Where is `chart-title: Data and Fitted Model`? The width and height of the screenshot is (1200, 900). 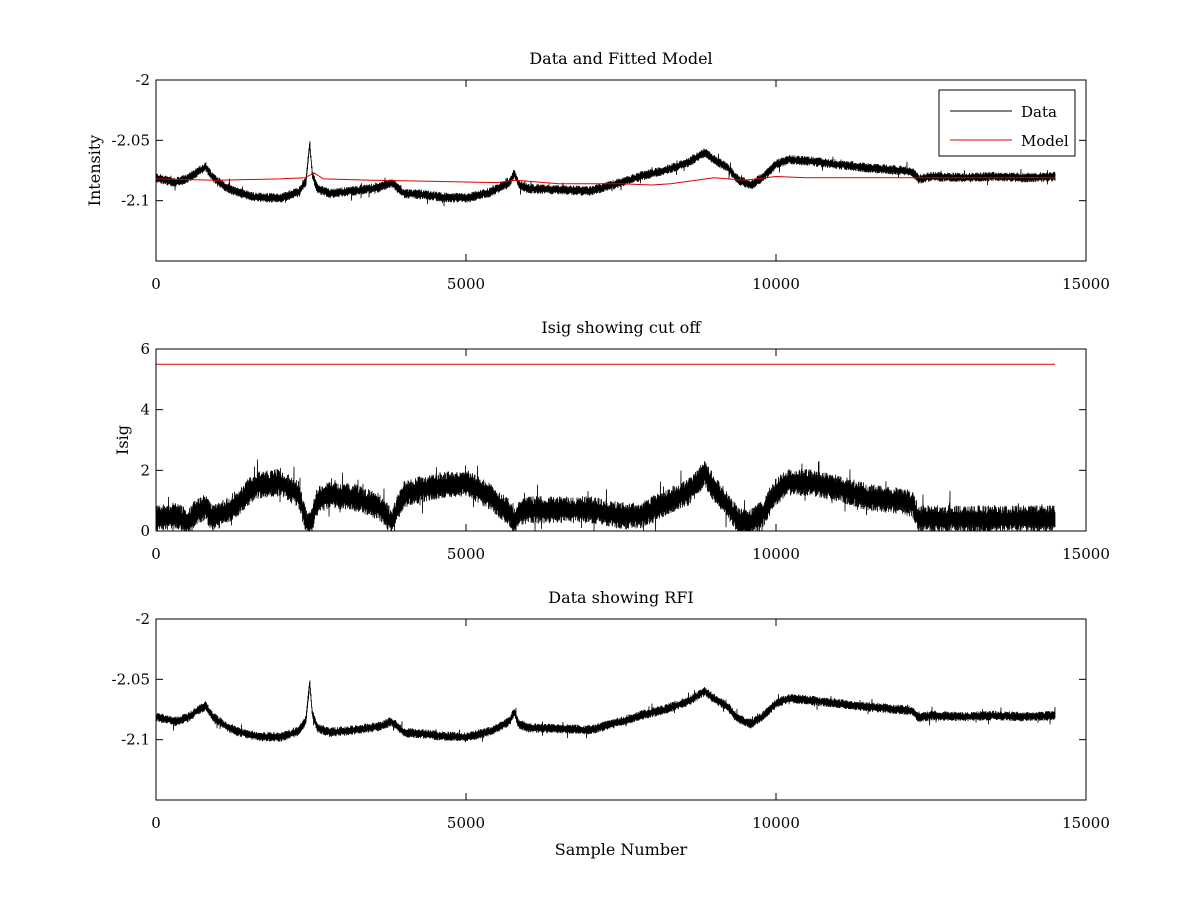 chart-title: Data and Fitted Model is located at coordinates (620, 58).